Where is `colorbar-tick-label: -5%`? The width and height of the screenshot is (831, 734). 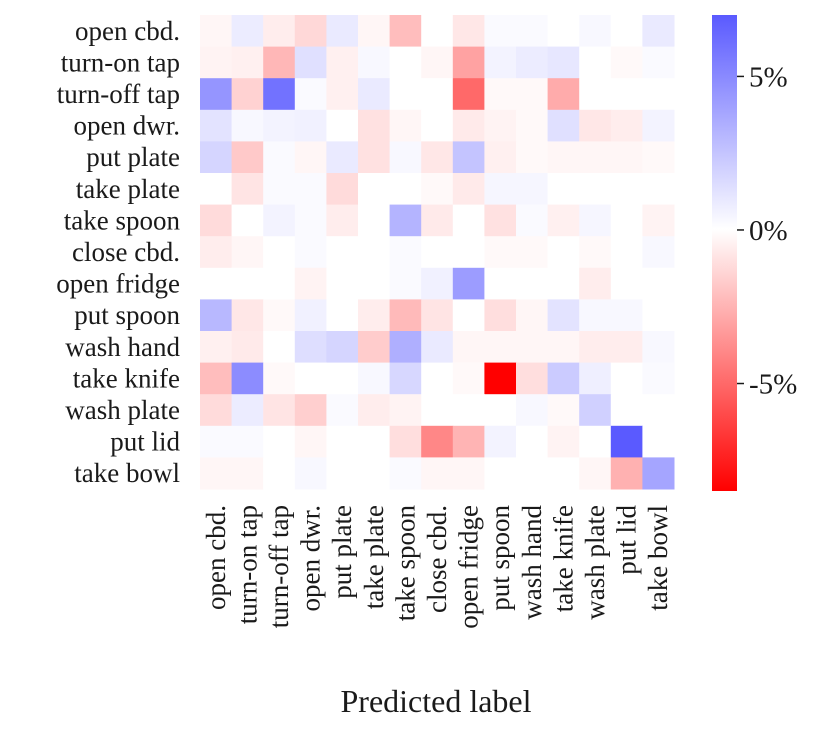 colorbar-tick-label: -5% is located at coordinates (773, 385).